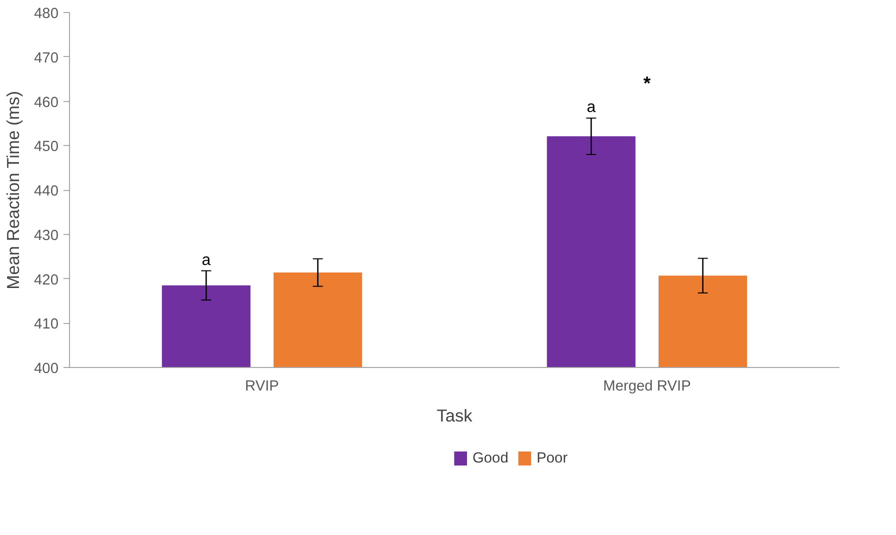 The image size is (896, 535). I want to click on x-tick-label: Merged RVIP, so click(647, 386).